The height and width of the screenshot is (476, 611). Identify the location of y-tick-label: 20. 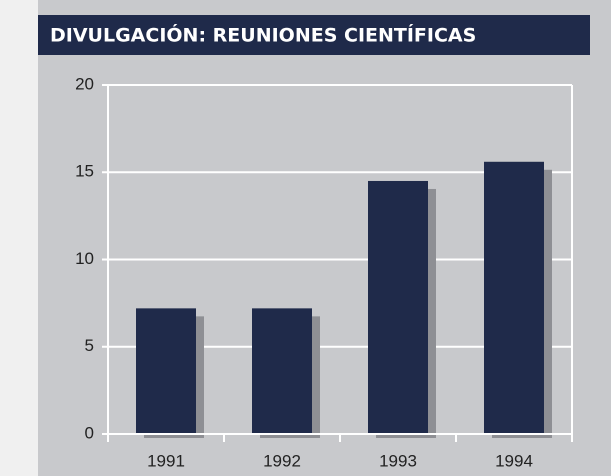
(84, 83).